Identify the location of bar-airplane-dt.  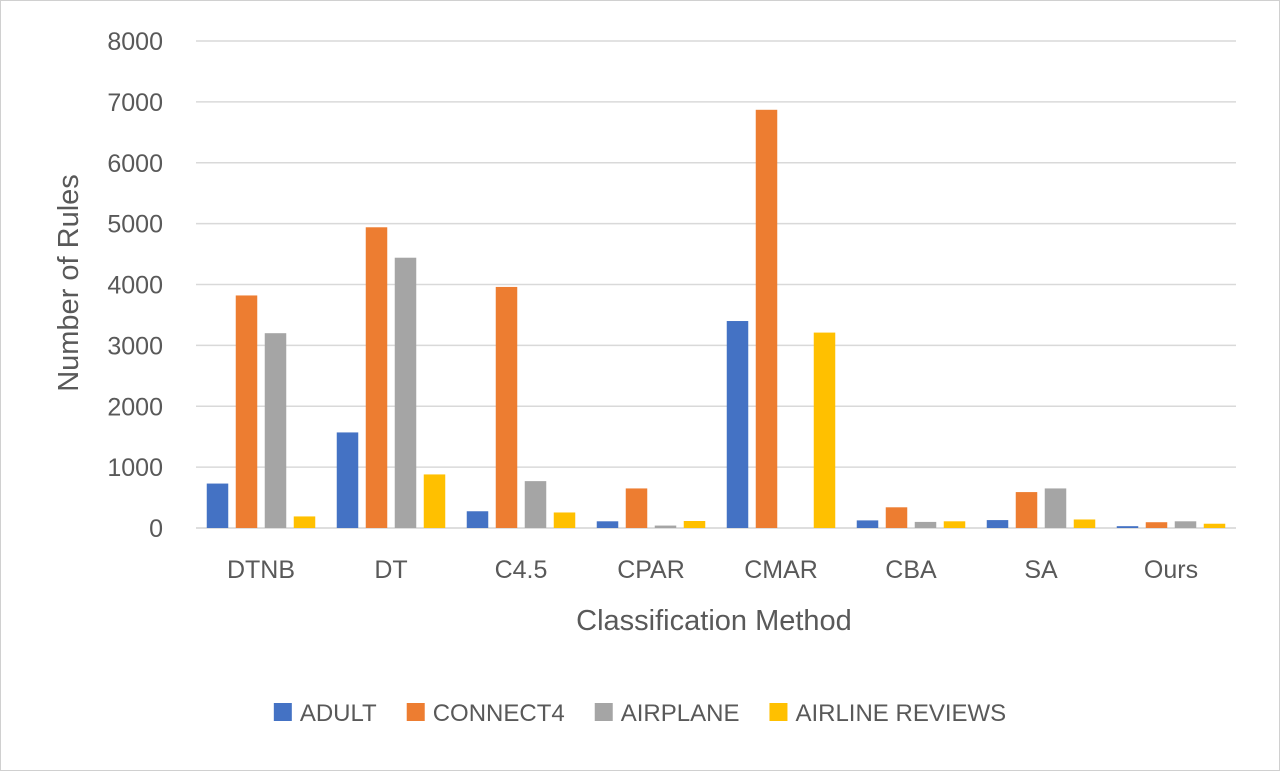
(405, 392).